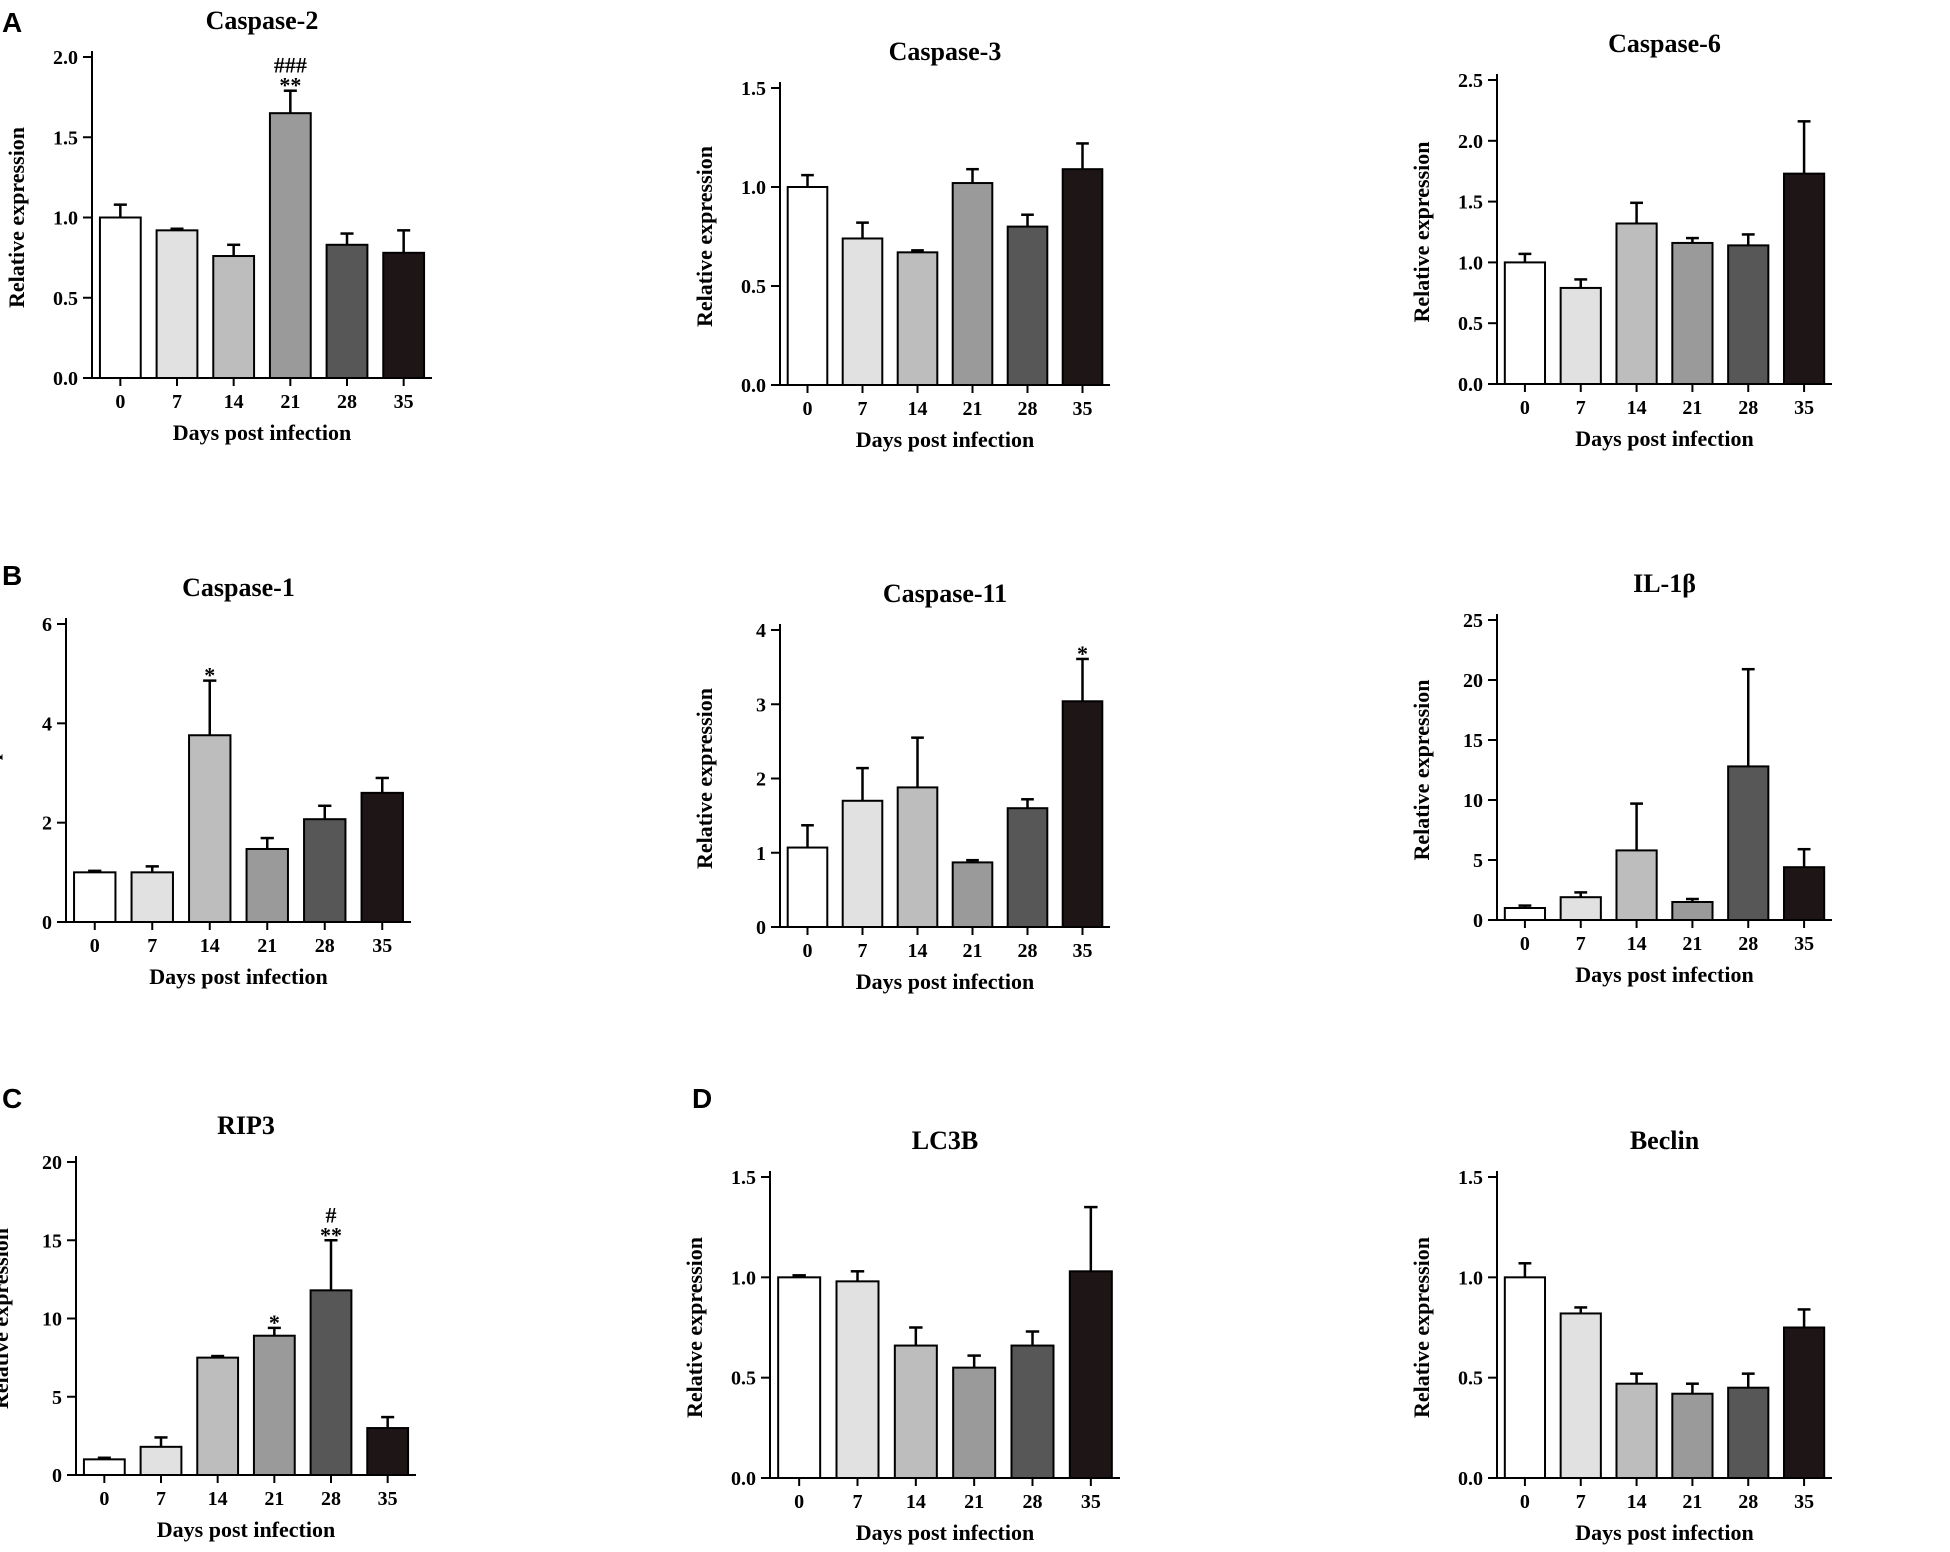 This screenshot has height=1552, width=1950. I want to click on chart-title: RIP3, so click(246, 1125).